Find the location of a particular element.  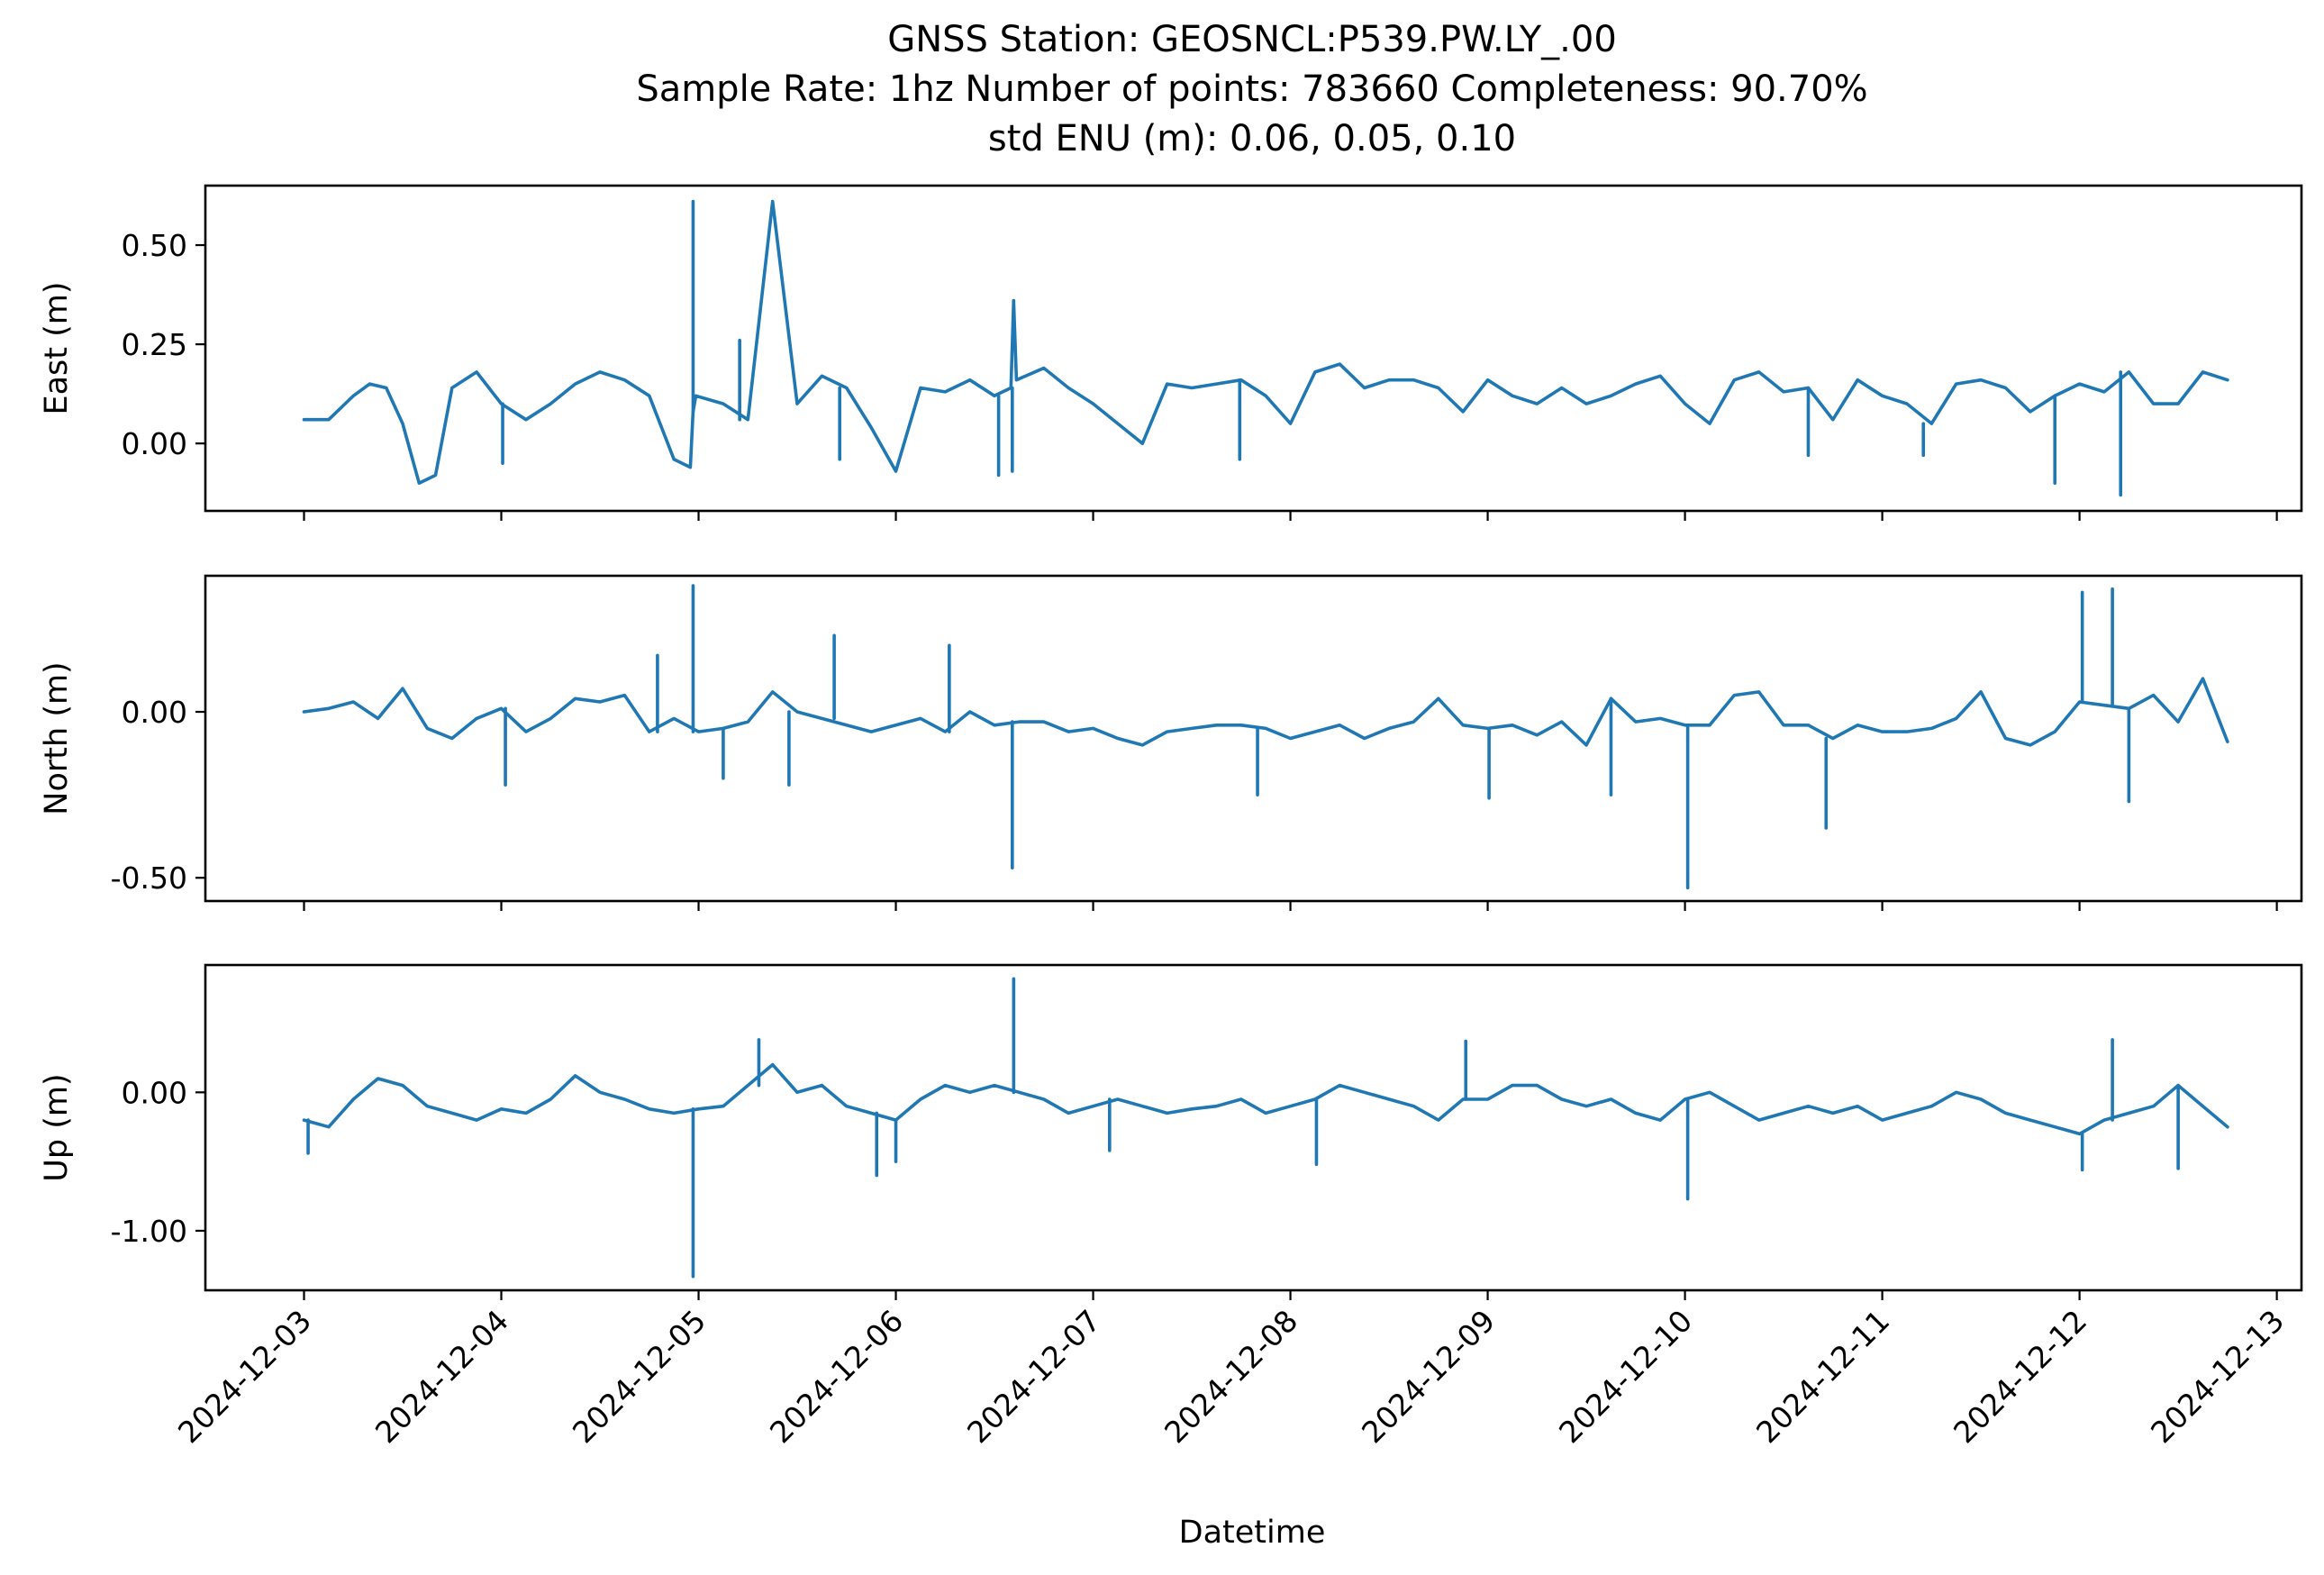

y-tick-label: -0.50 is located at coordinates (149, 878).